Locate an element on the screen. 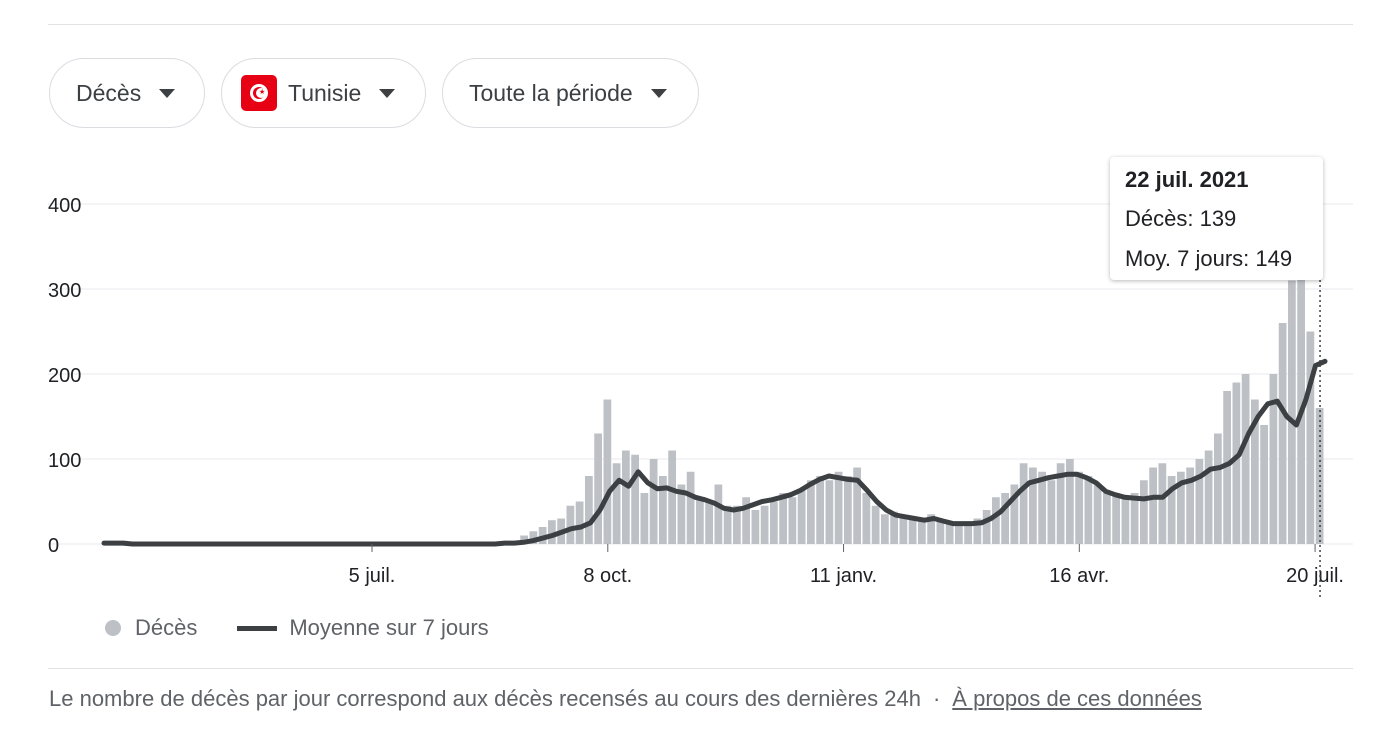 The height and width of the screenshot is (738, 1386). tooltip-date: 22 juil. 2021 is located at coordinates (1187, 179).